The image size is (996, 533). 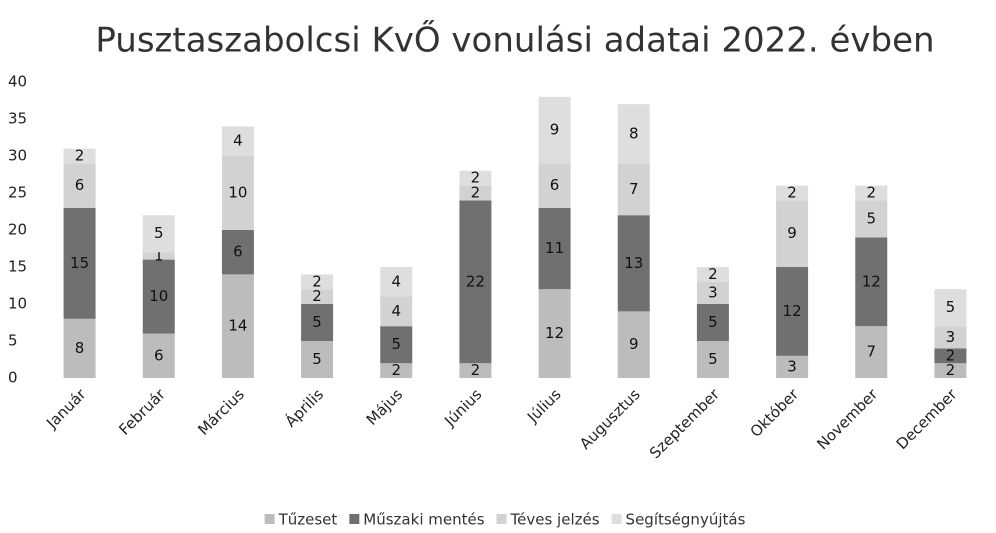 What do you see at coordinates (686, 520) in the screenshot?
I see `legend-label: Segítségnyújtás` at bounding box center [686, 520].